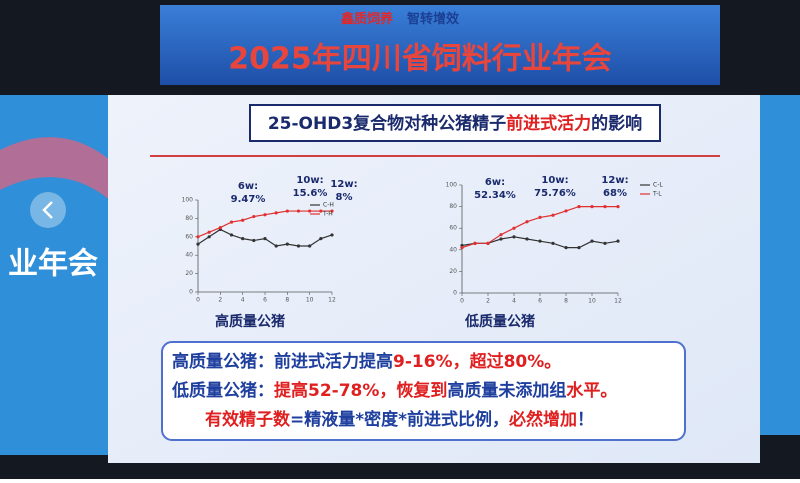 This screenshot has width=800, height=483. Describe the element at coordinates (250, 321) in the screenshot. I see `chart-caption: 高质量公猪` at that location.